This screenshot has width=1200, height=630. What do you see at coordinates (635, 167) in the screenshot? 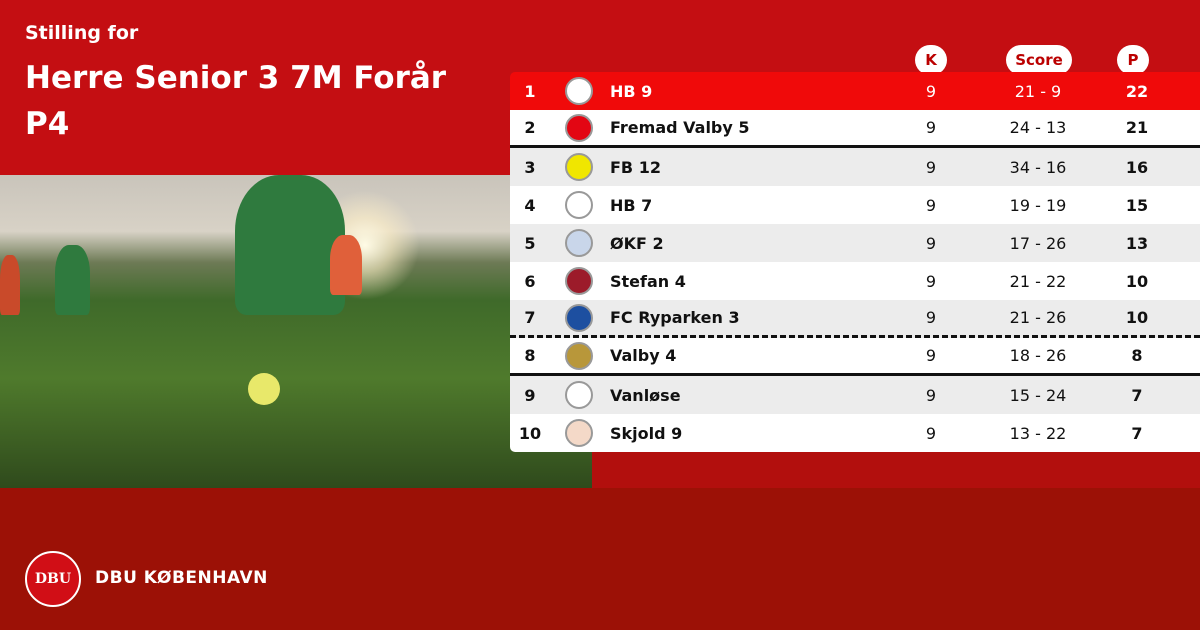
I see `team-name: FB 12` at bounding box center [635, 167].